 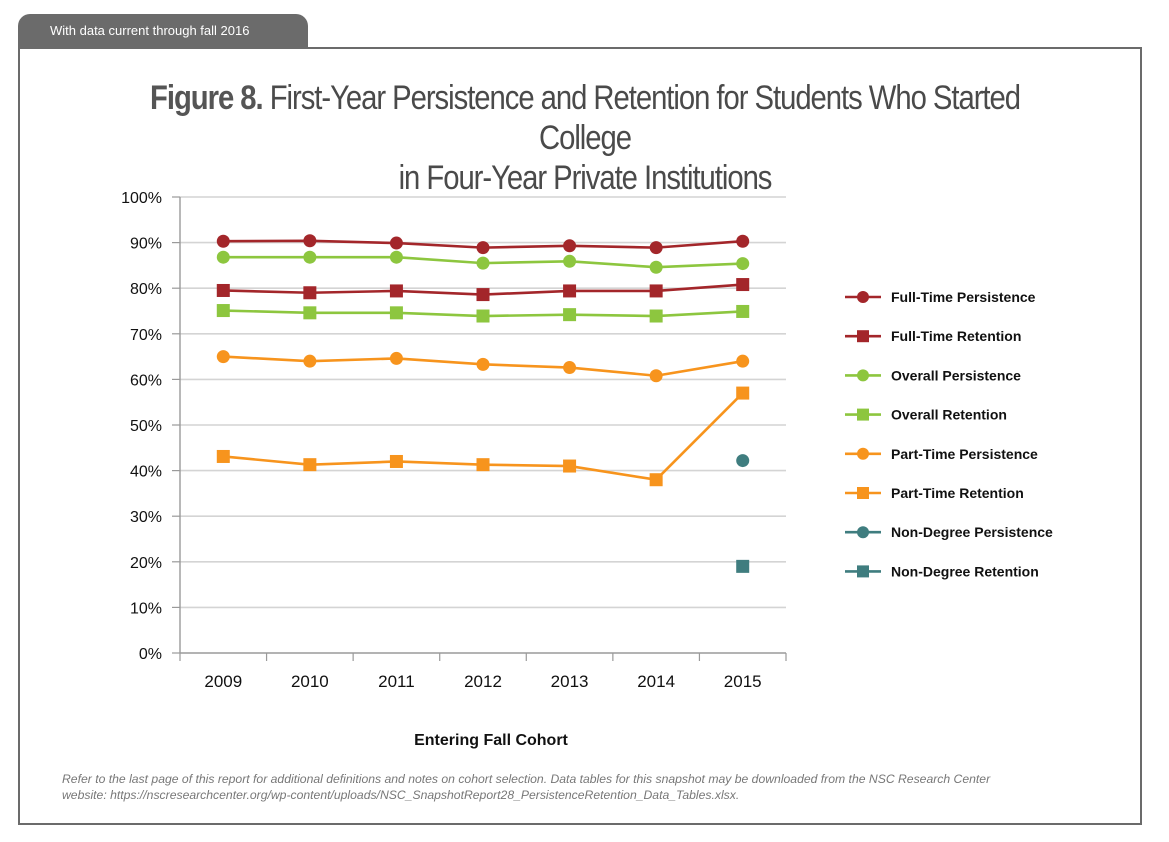 What do you see at coordinates (491, 740) in the screenshot?
I see `x-axis-title: Entering Fall Cohort` at bounding box center [491, 740].